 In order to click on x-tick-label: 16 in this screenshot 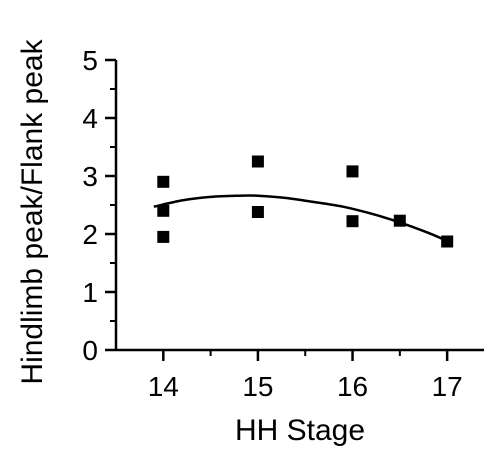, I will do `click(352, 386)`.